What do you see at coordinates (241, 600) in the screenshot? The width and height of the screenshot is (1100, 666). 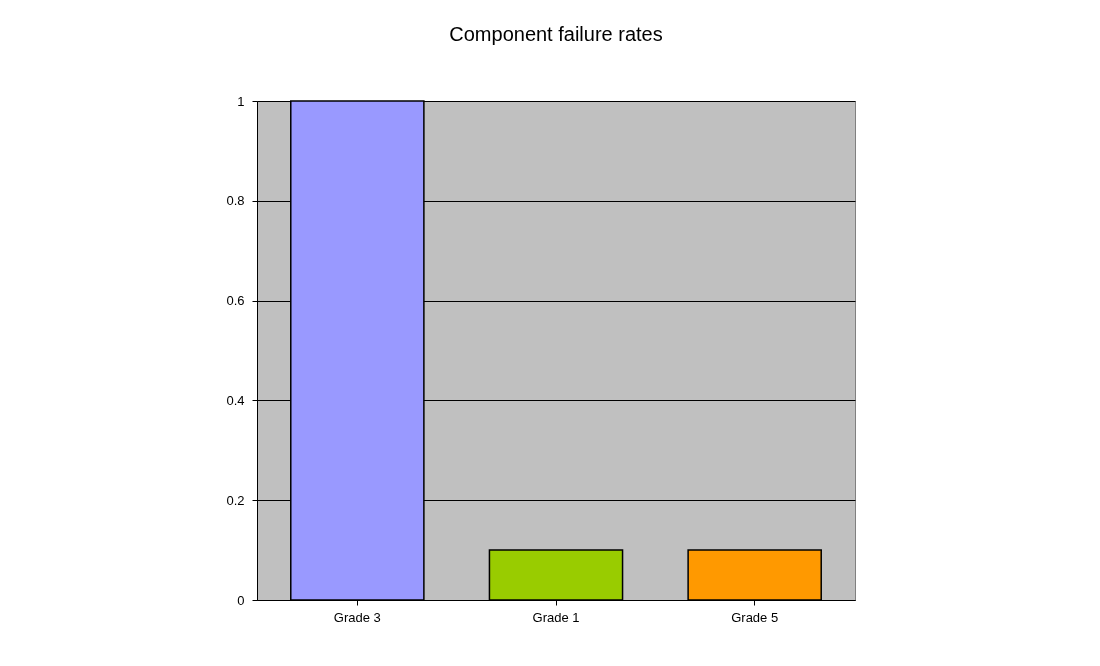 I see `y-tick-label: 0` at bounding box center [241, 600].